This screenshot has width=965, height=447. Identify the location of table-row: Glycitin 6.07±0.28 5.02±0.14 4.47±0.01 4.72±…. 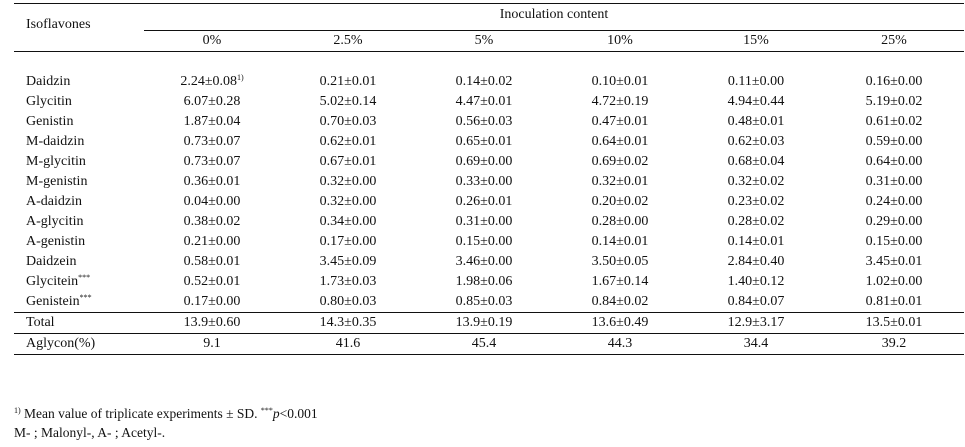
(489, 102).